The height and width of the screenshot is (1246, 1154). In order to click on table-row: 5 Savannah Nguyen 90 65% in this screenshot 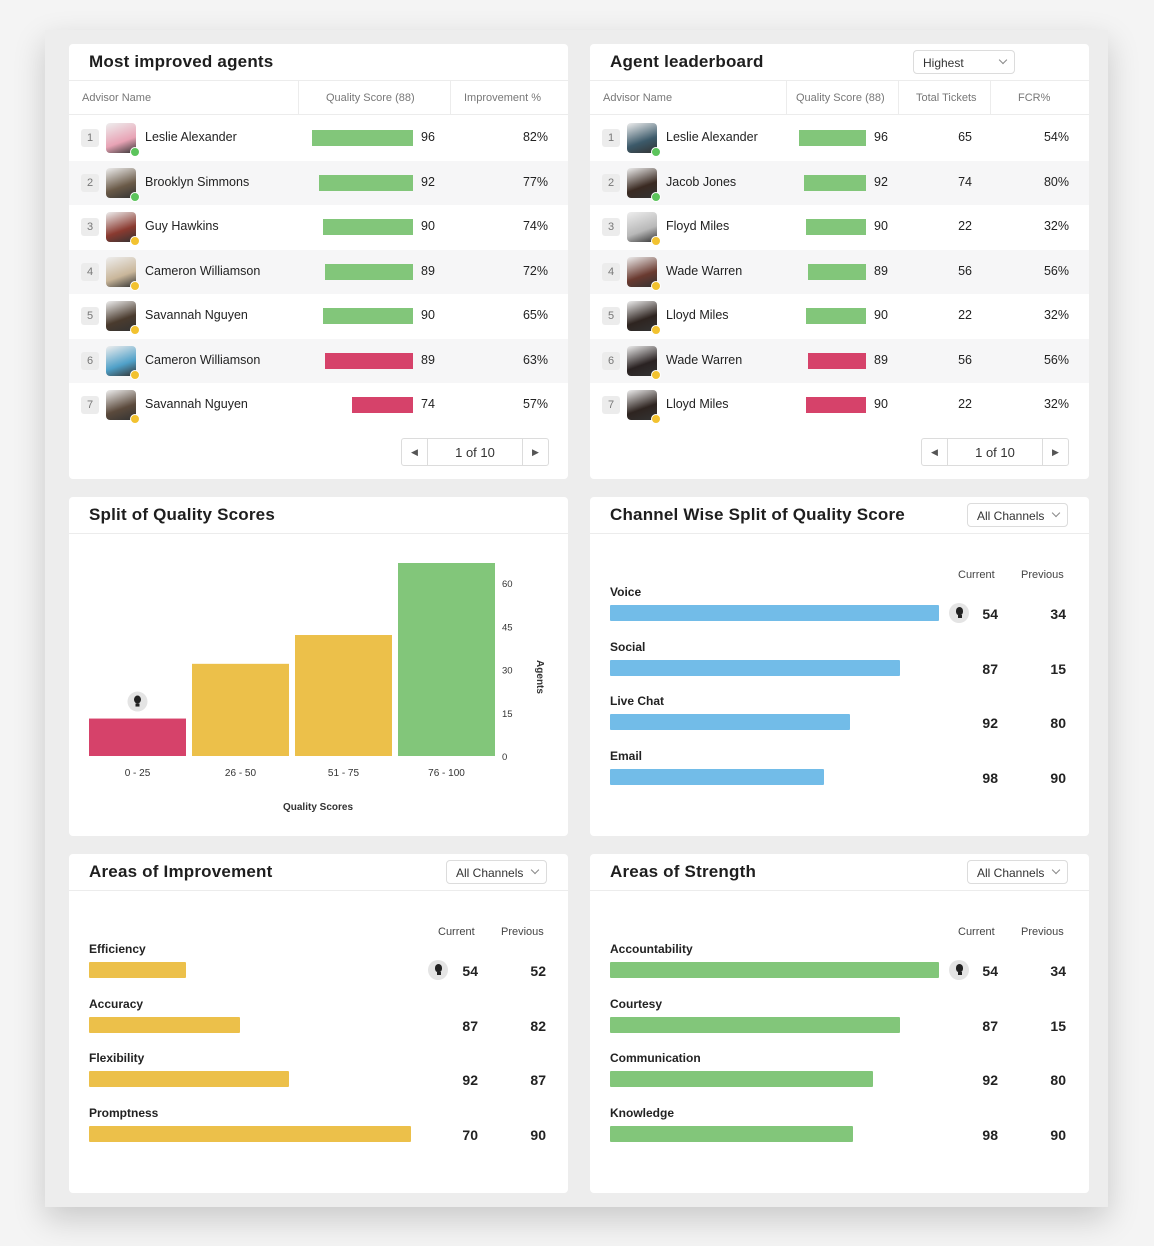, I will do `click(318, 316)`.